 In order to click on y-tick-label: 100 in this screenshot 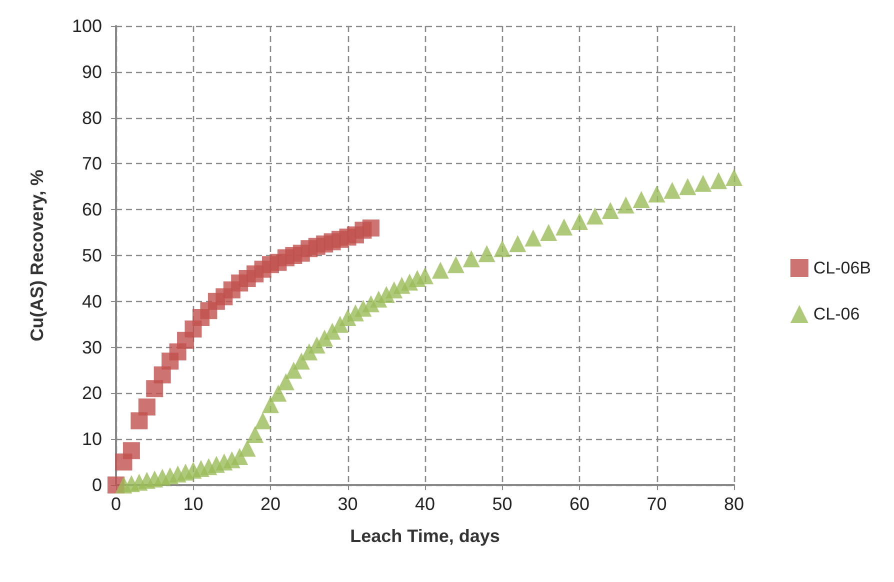, I will do `click(87, 26)`.